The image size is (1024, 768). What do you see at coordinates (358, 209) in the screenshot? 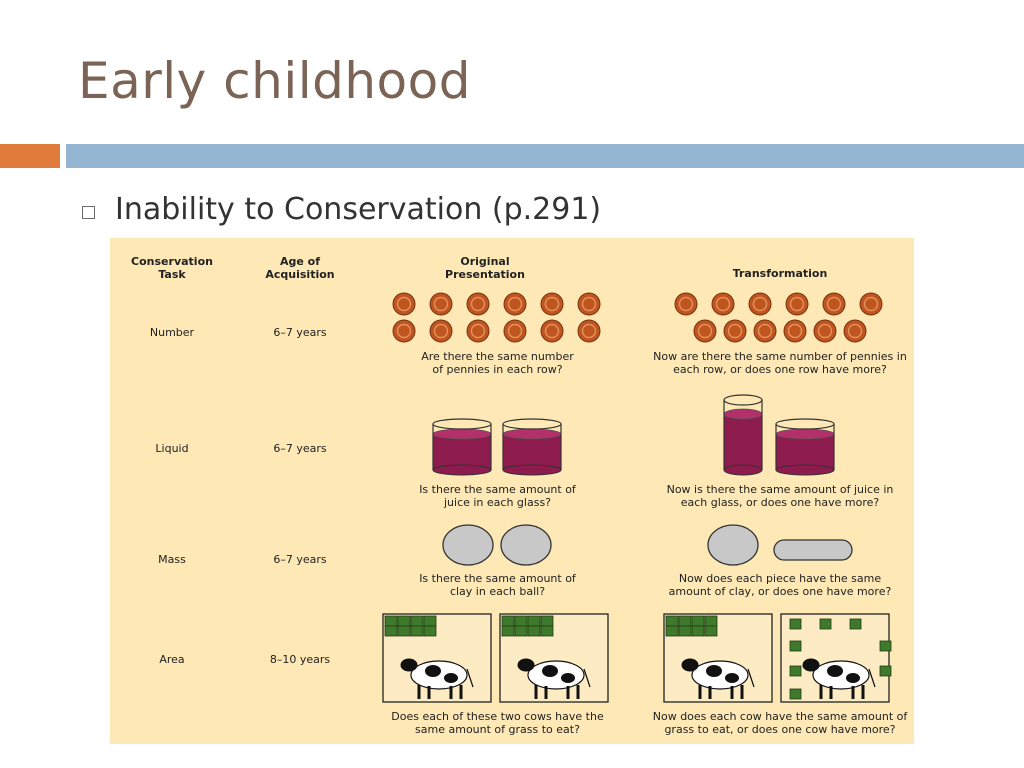
I see `bullet-text: Inability to Conservation (p.291)` at bounding box center [358, 209].